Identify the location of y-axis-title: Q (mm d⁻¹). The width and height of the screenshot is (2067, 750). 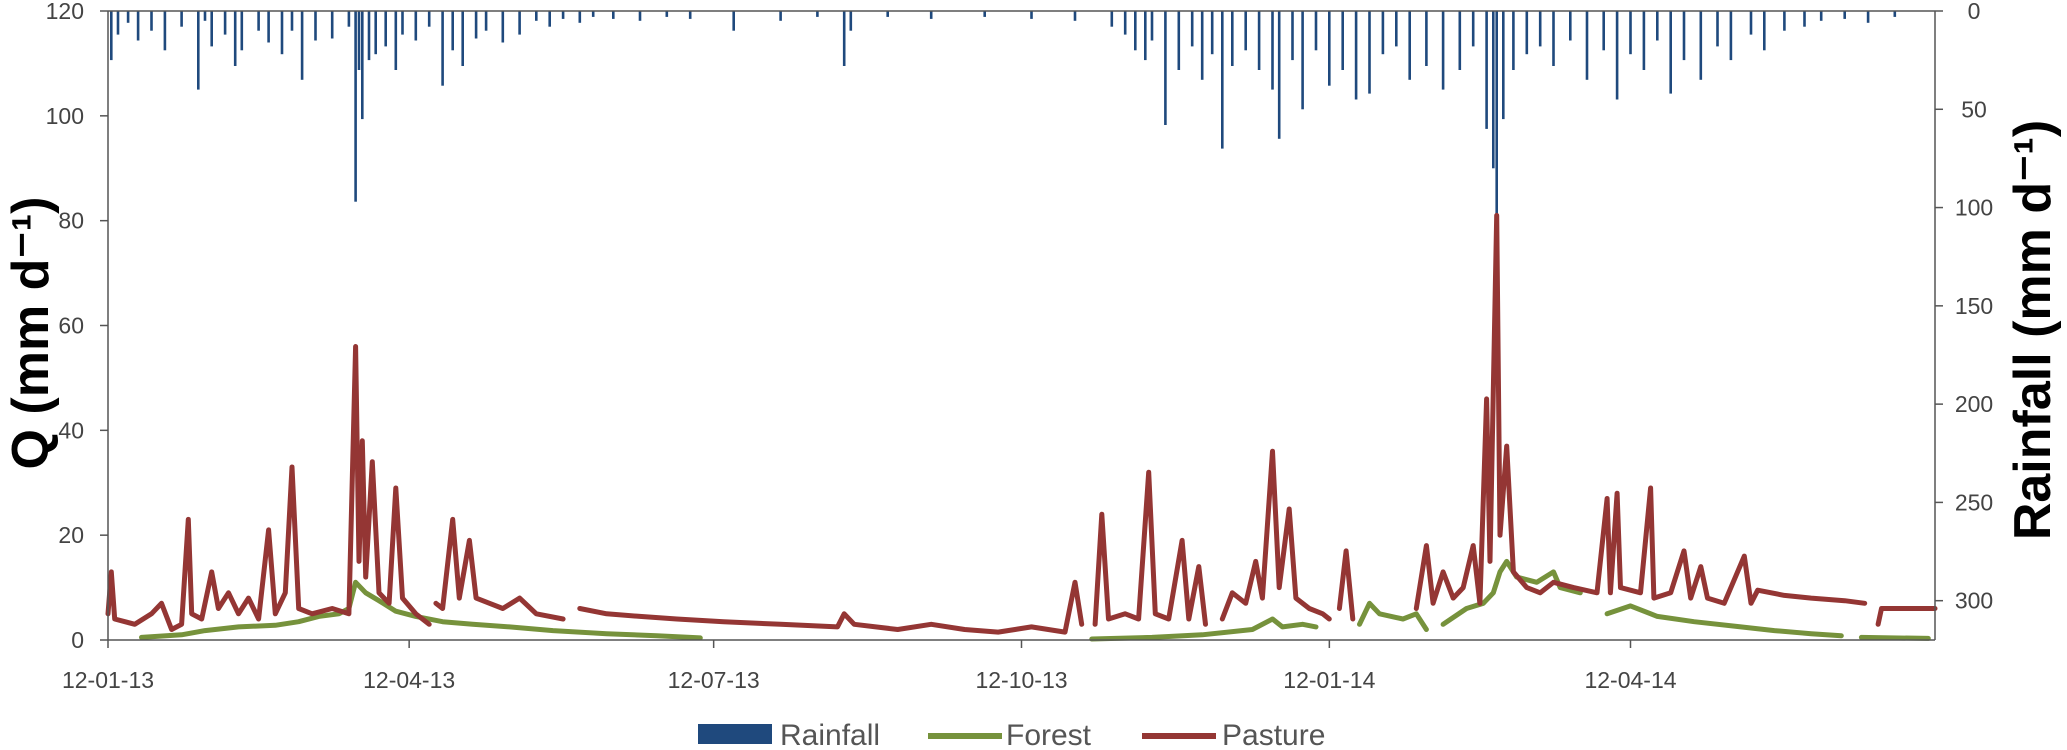
(31, 333).